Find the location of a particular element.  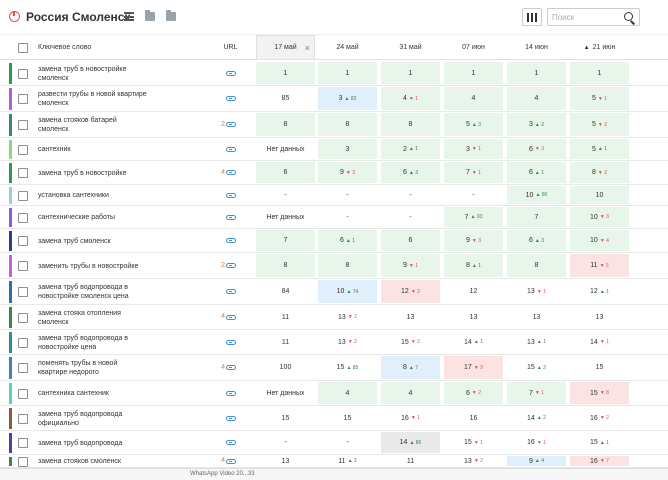

position-value: Нет данных is located at coordinates (285, 217).